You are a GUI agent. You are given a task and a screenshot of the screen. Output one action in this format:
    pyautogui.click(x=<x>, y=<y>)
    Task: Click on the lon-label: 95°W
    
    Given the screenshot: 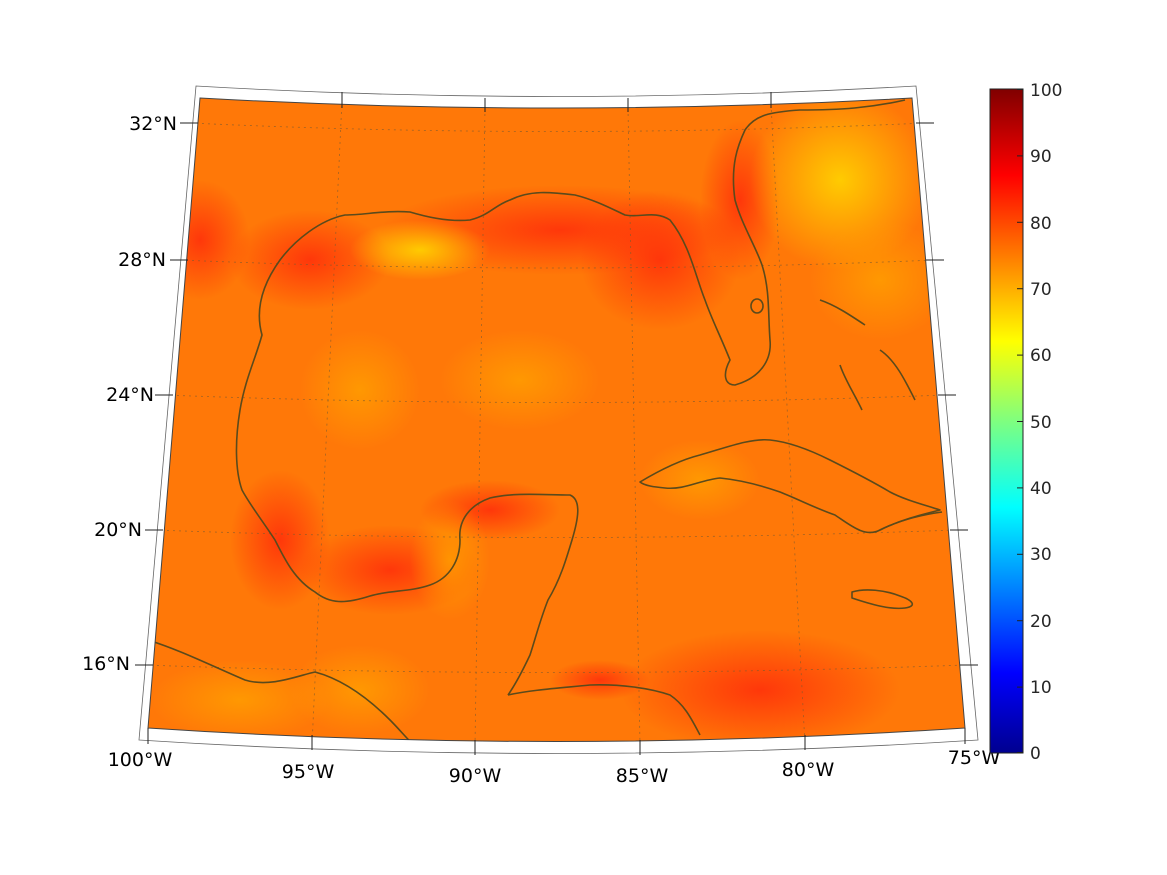 What is the action you would take?
    pyautogui.click(x=308, y=772)
    